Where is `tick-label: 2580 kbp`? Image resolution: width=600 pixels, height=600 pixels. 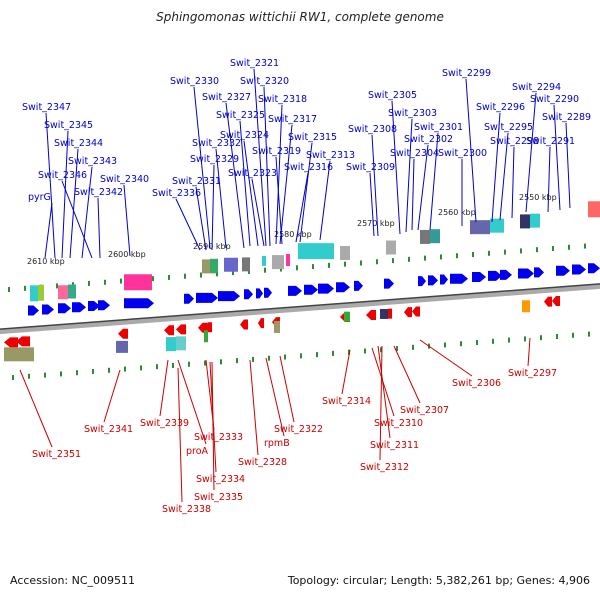 tick-label: 2580 kbp is located at coordinates (293, 234).